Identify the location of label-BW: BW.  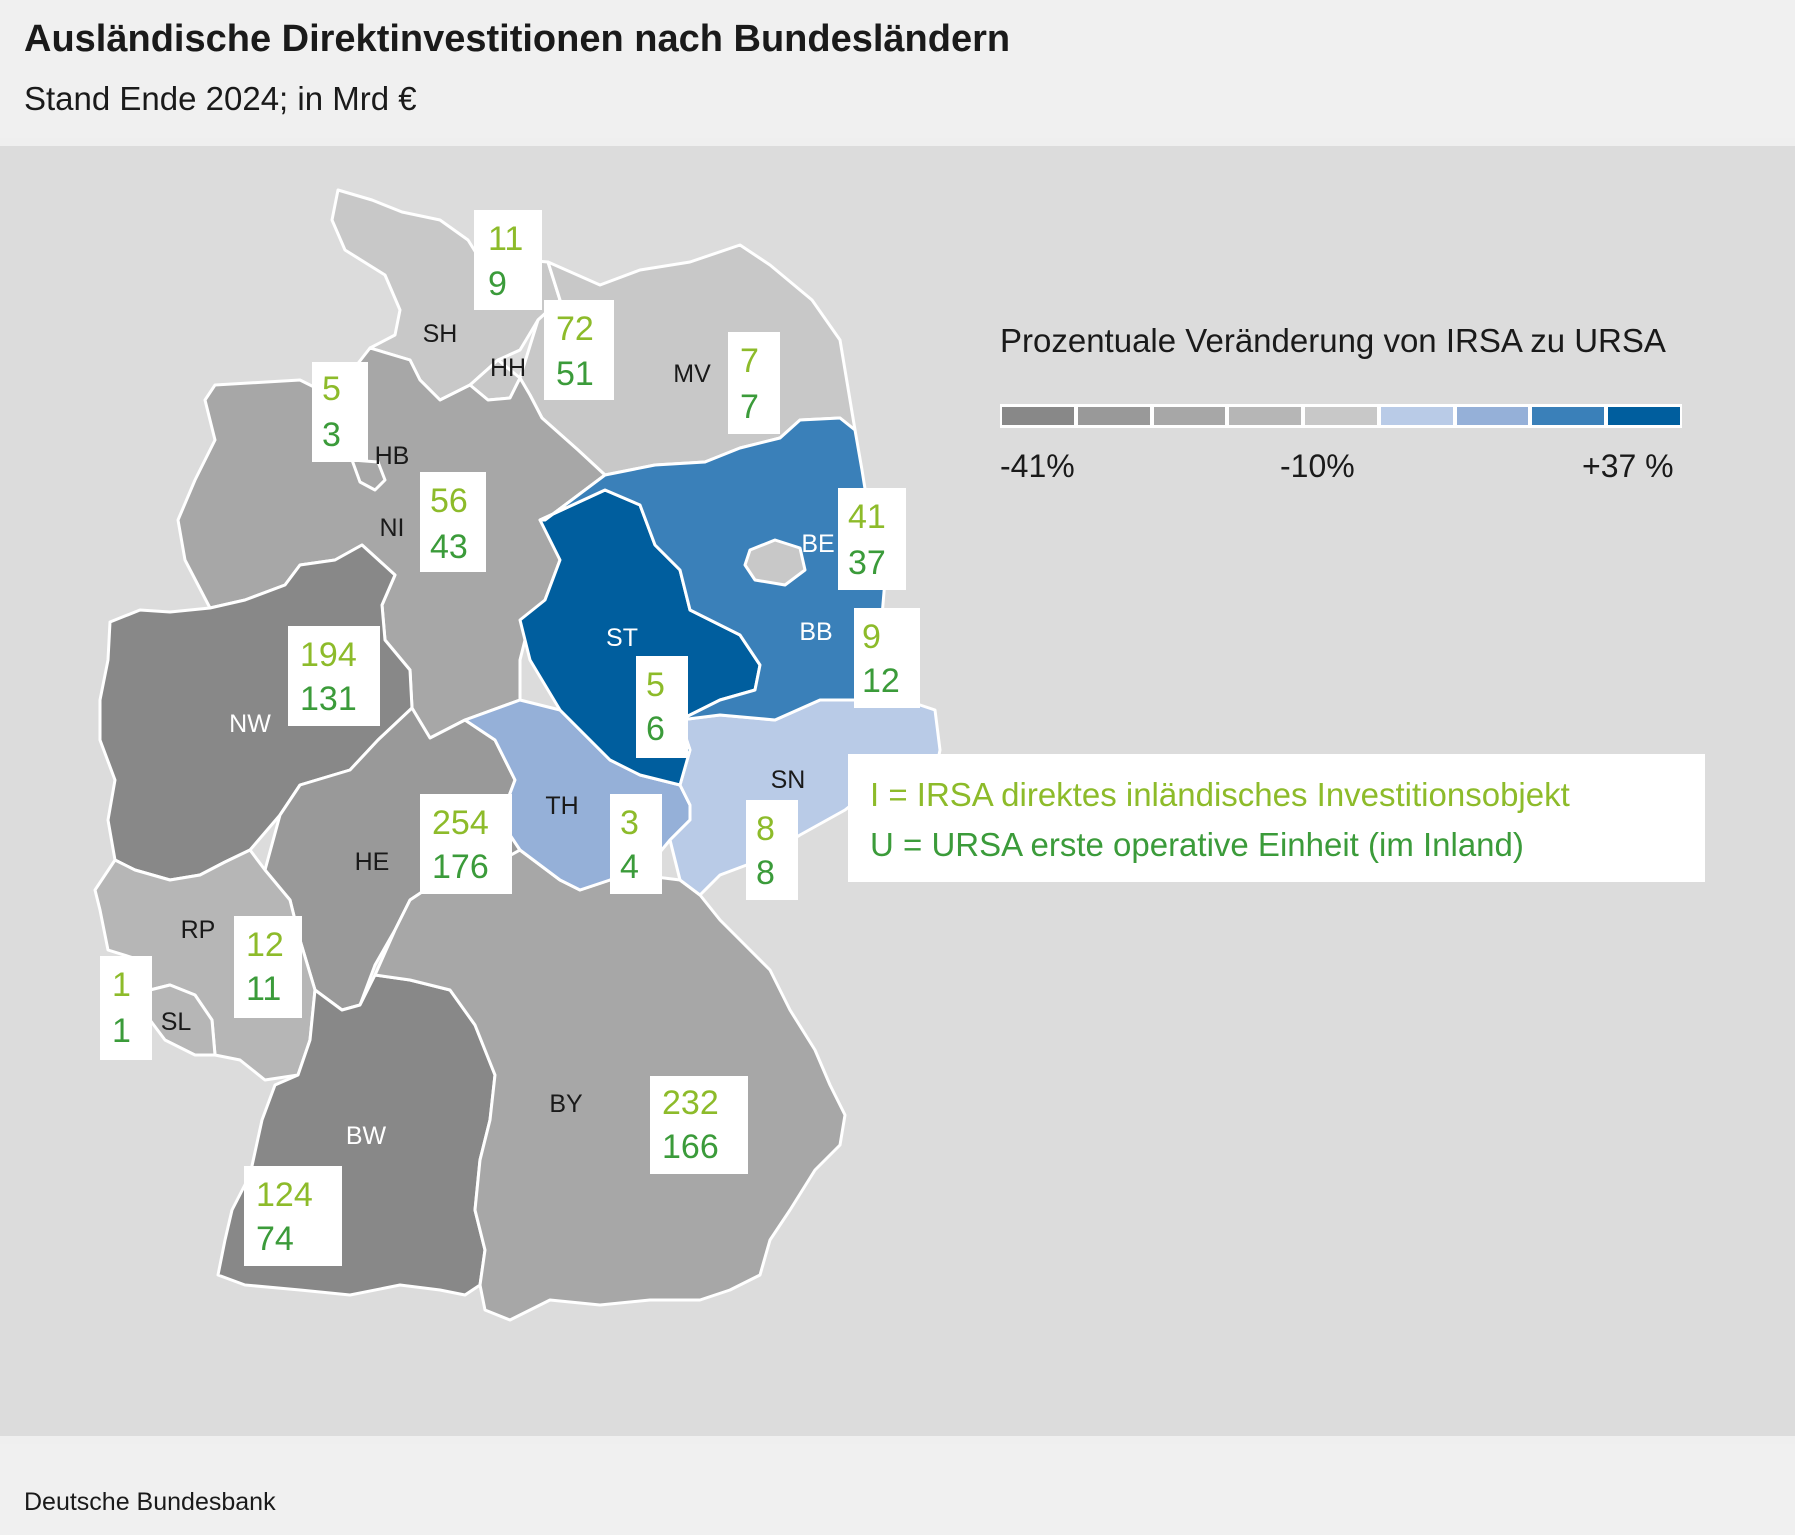
(366, 1136).